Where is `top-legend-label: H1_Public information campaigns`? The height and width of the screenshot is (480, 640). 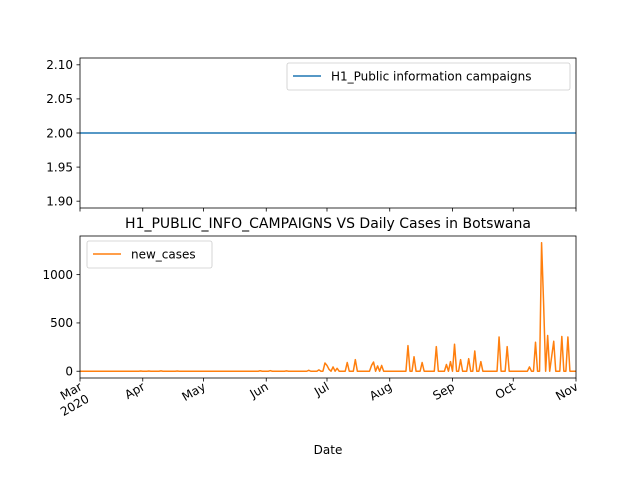 top-legend-label: H1_Public information campaigns is located at coordinates (431, 77).